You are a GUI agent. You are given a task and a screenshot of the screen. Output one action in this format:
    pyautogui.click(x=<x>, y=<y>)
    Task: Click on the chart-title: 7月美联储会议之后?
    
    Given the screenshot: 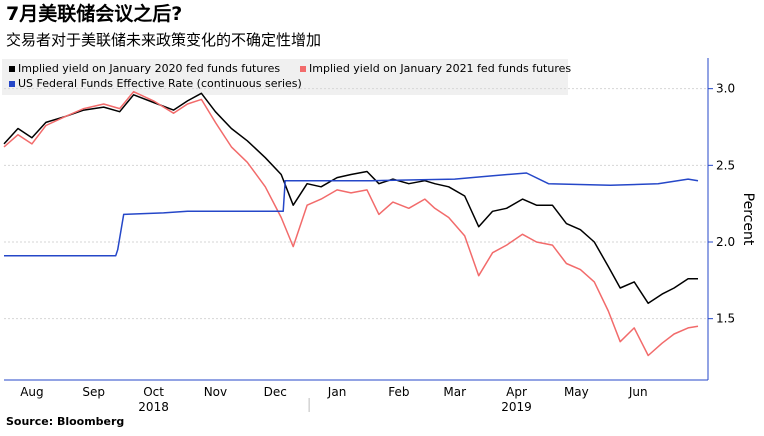 What is the action you would take?
    pyautogui.click(x=94, y=14)
    